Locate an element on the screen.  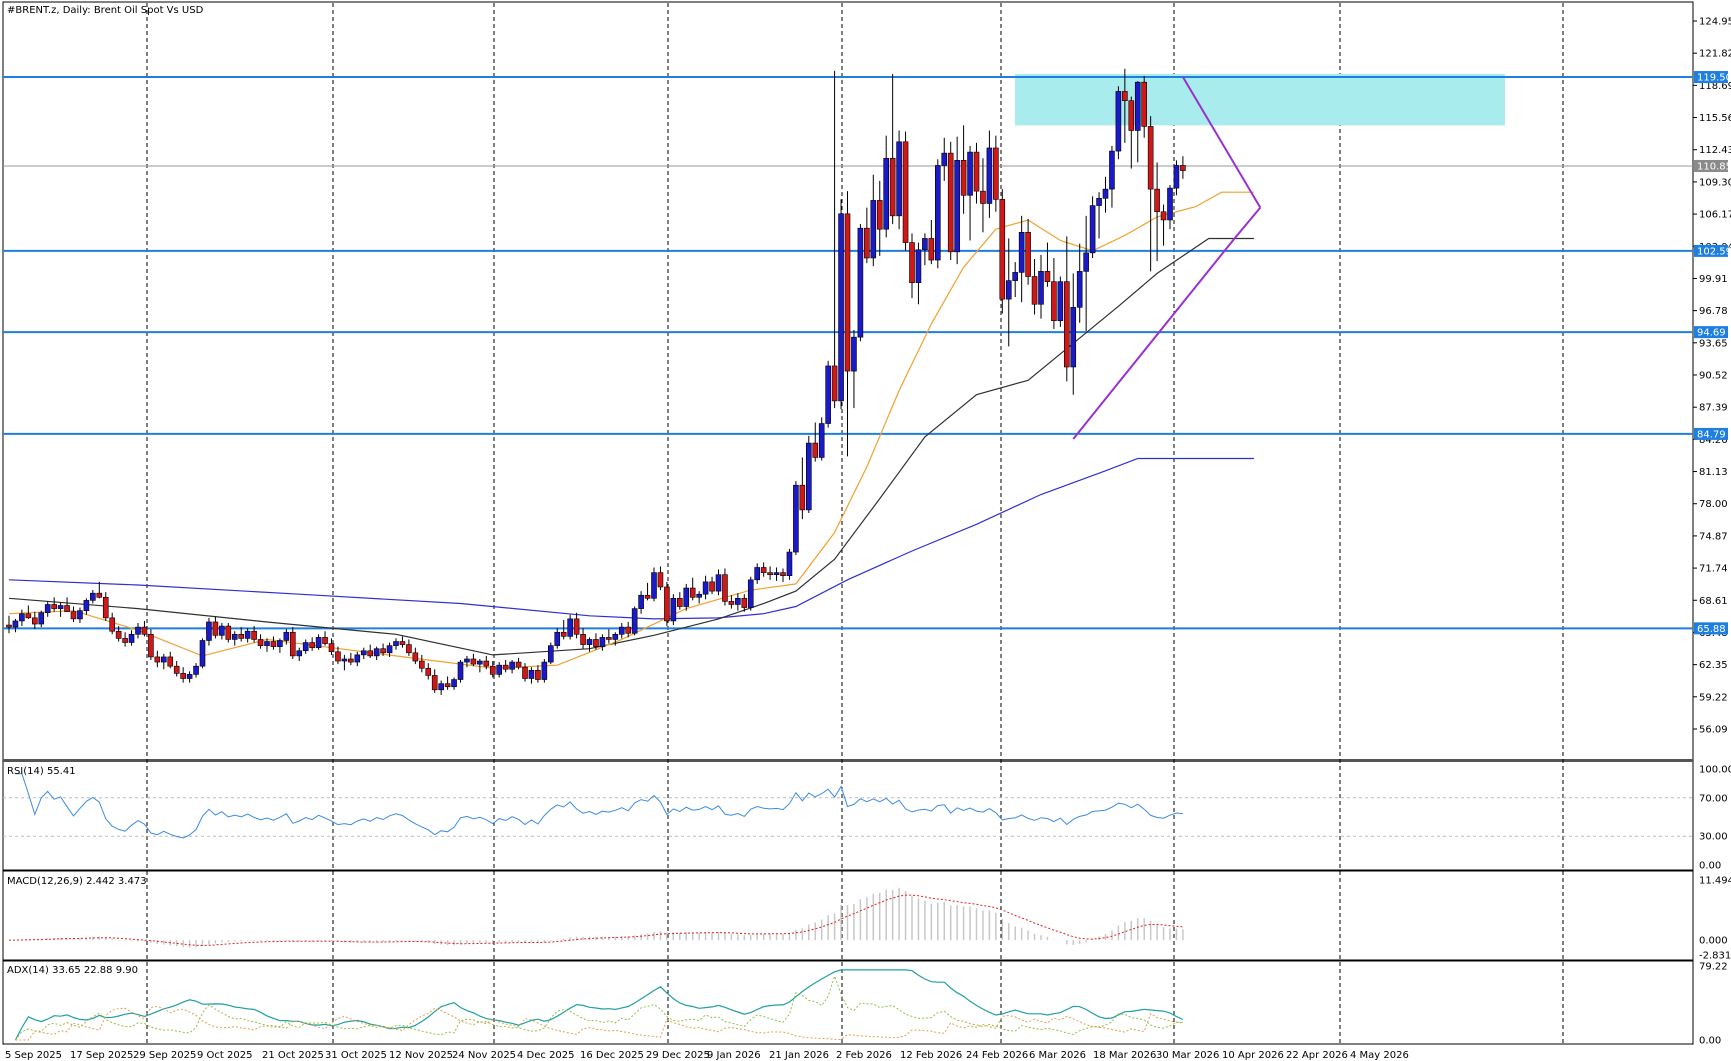
y-tick-label-11: 90.52 is located at coordinates (1713, 376).